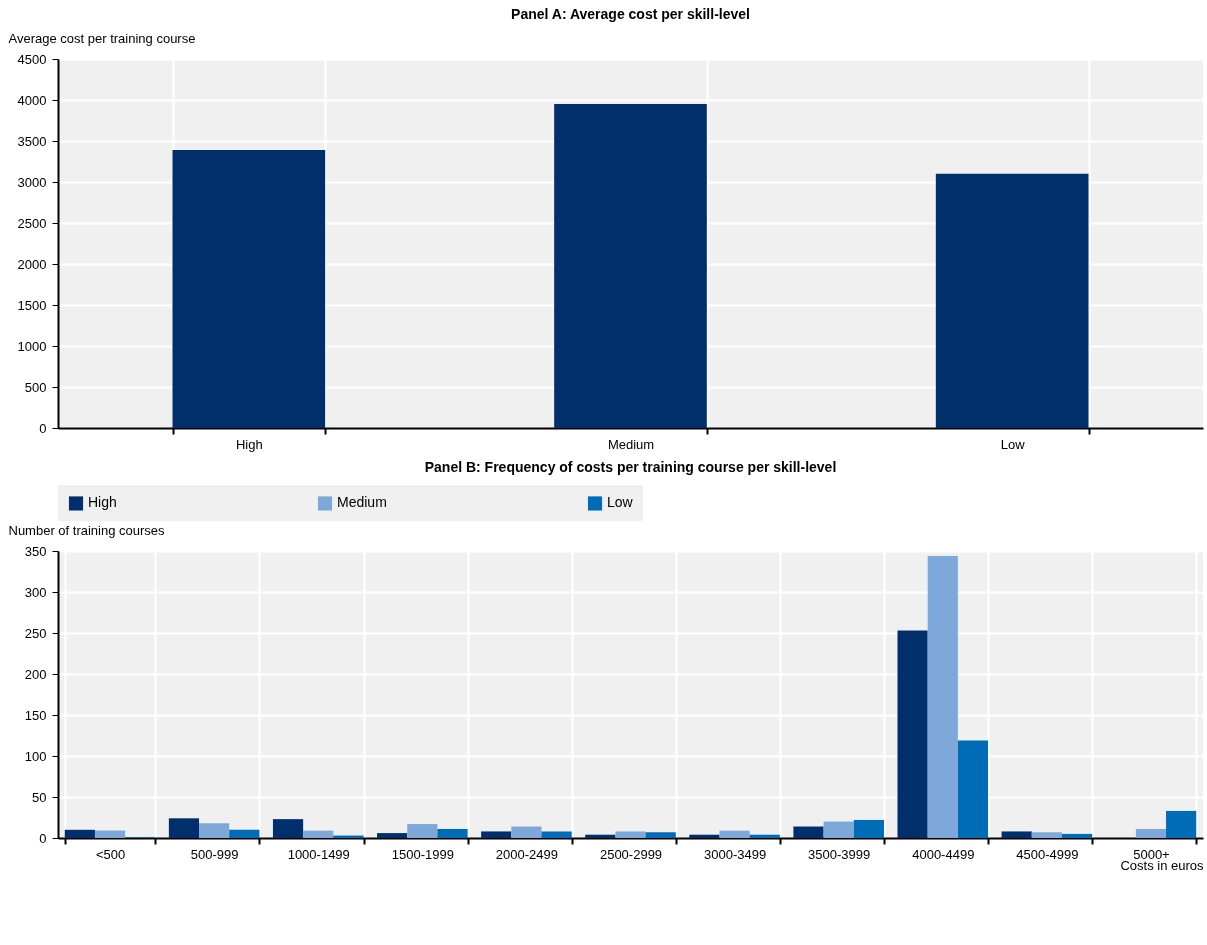 The height and width of the screenshot is (945, 1207). What do you see at coordinates (526, 854) in the screenshot?
I see `x-tick-label: 2000-2499` at bounding box center [526, 854].